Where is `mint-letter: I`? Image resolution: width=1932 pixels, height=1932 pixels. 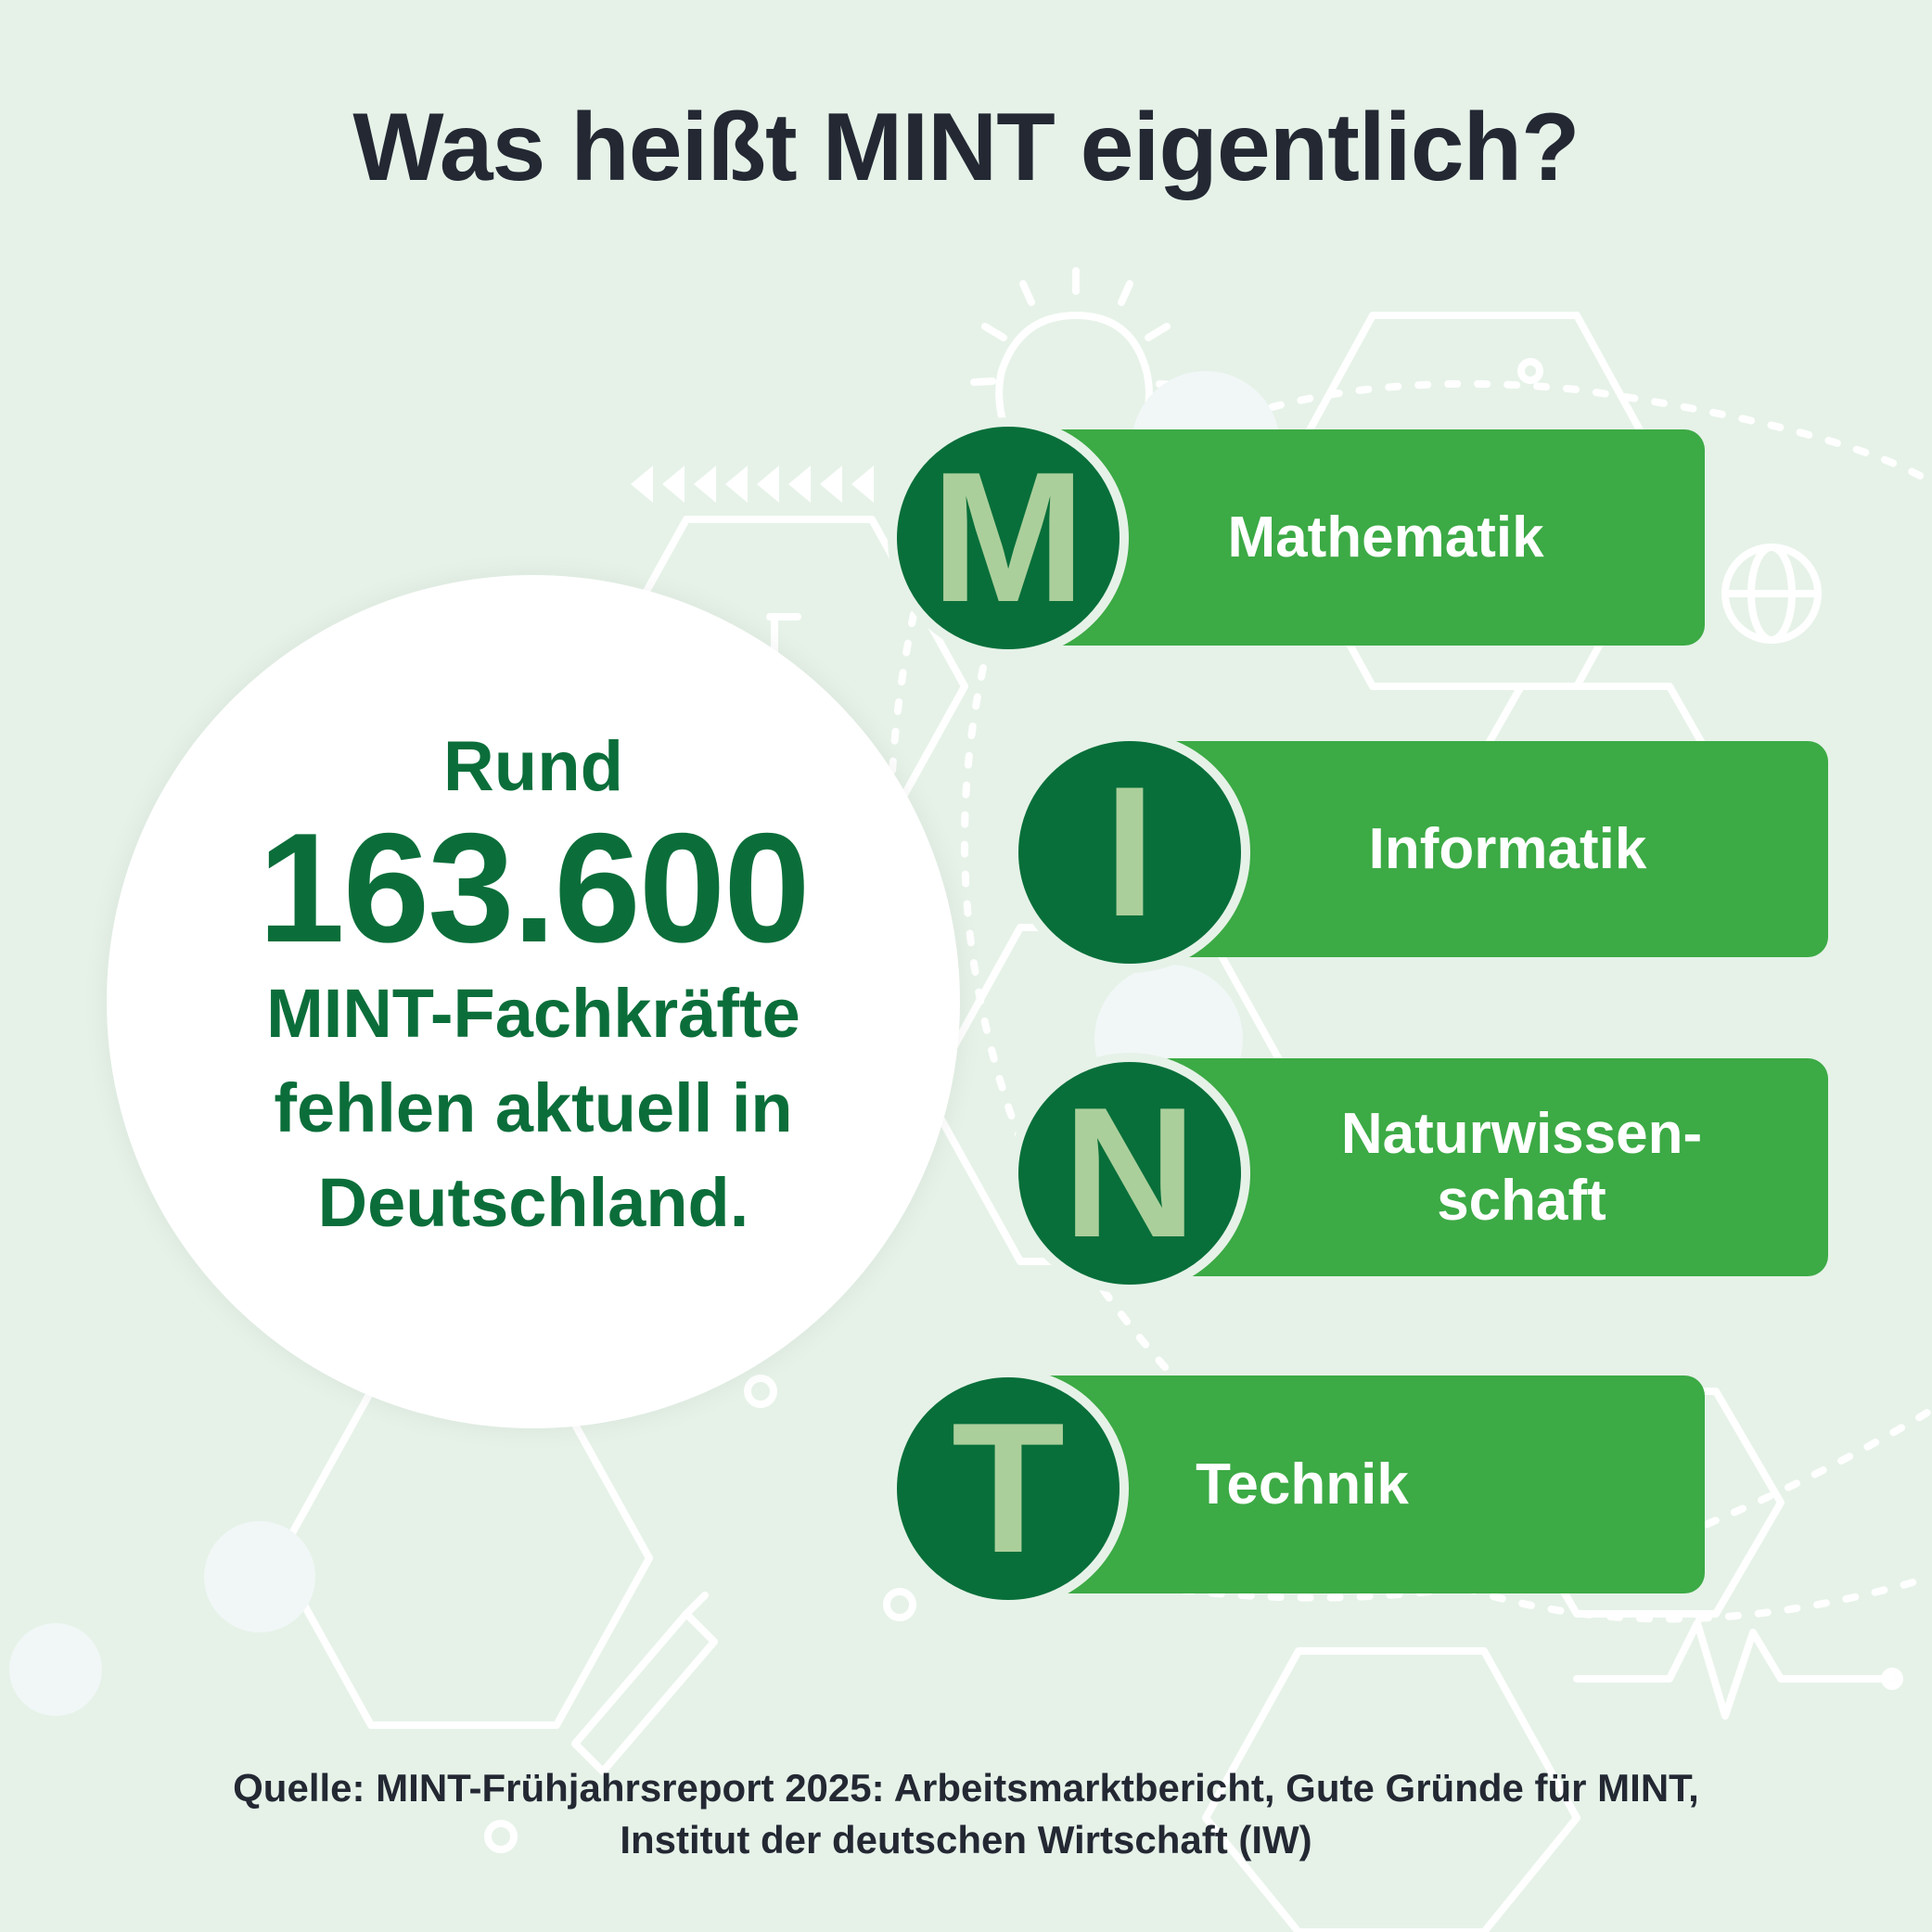
mint-letter: I is located at coordinates (1130, 851).